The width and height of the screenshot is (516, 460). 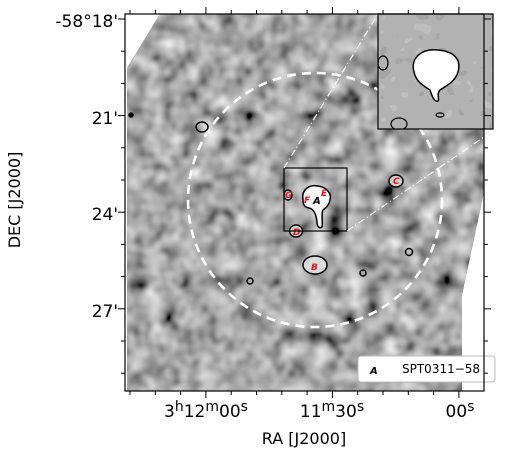 I want to click on label-a: A, so click(x=316, y=201).